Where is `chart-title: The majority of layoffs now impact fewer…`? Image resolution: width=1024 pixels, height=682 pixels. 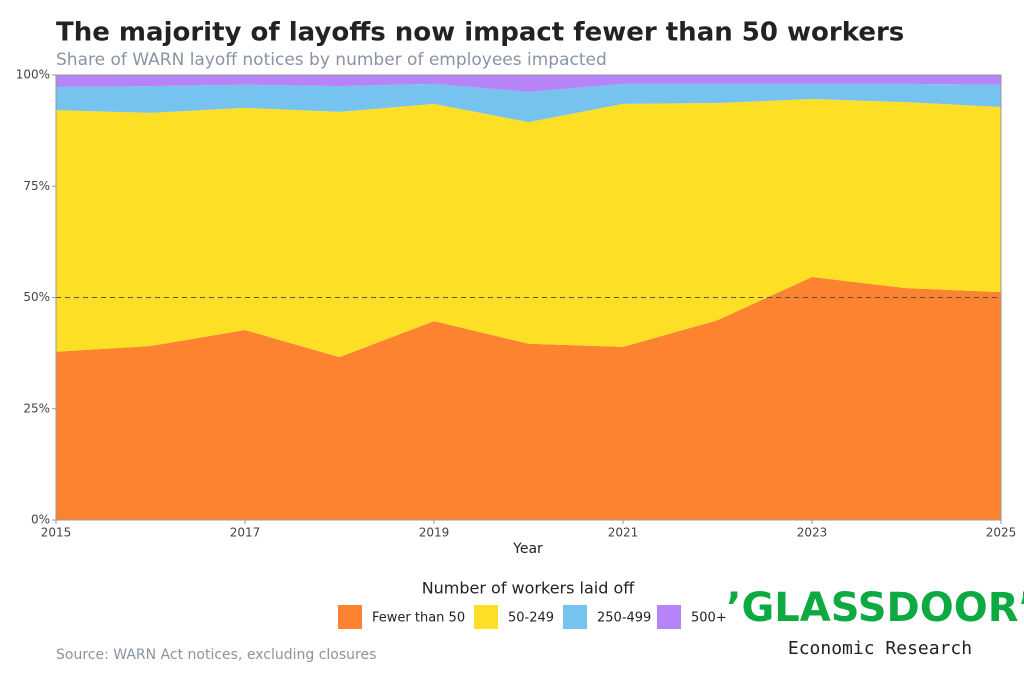
chart-title: The majority of layoffs now impact fewer… is located at coordinates (480, 33).